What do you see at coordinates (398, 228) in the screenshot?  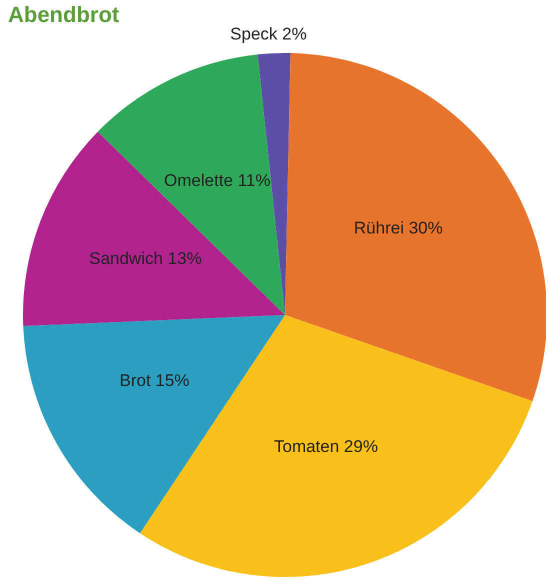 I see `slice-label: Rührei 30%` at bounding box center [398, 228].